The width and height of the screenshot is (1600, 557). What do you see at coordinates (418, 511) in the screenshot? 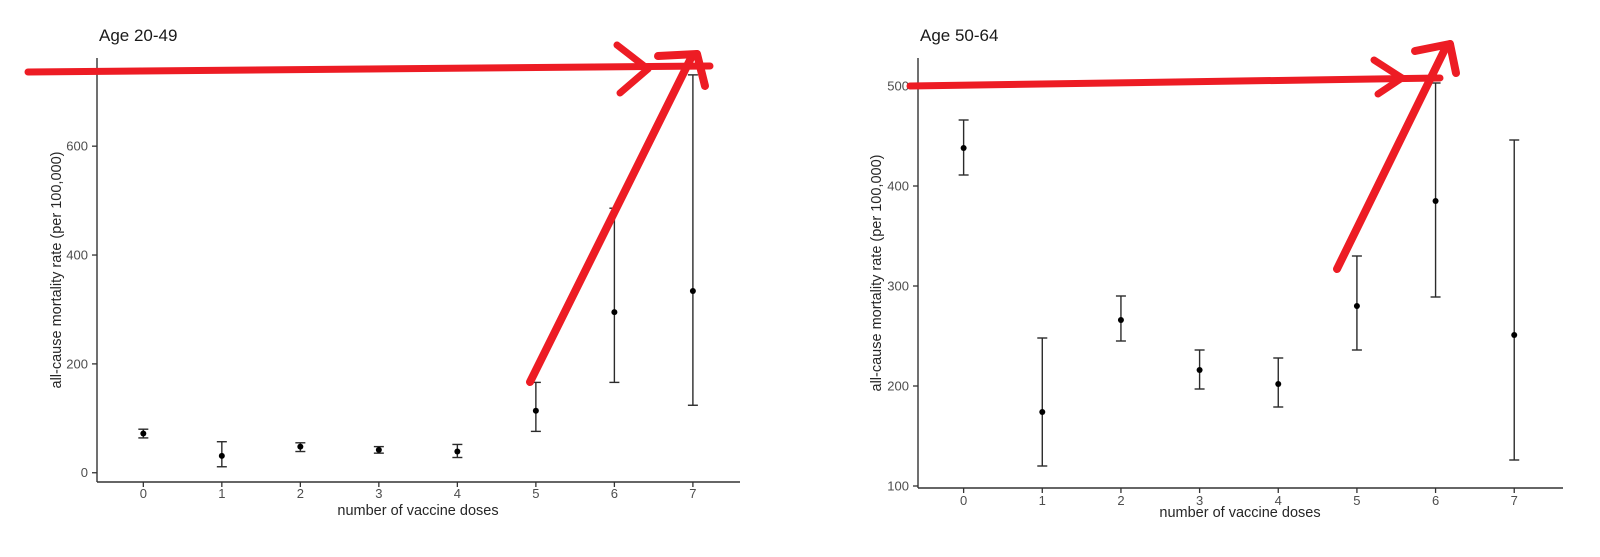
I see `x-axis-label-left: number of vaccine doses` at bounding box center [418, 511].